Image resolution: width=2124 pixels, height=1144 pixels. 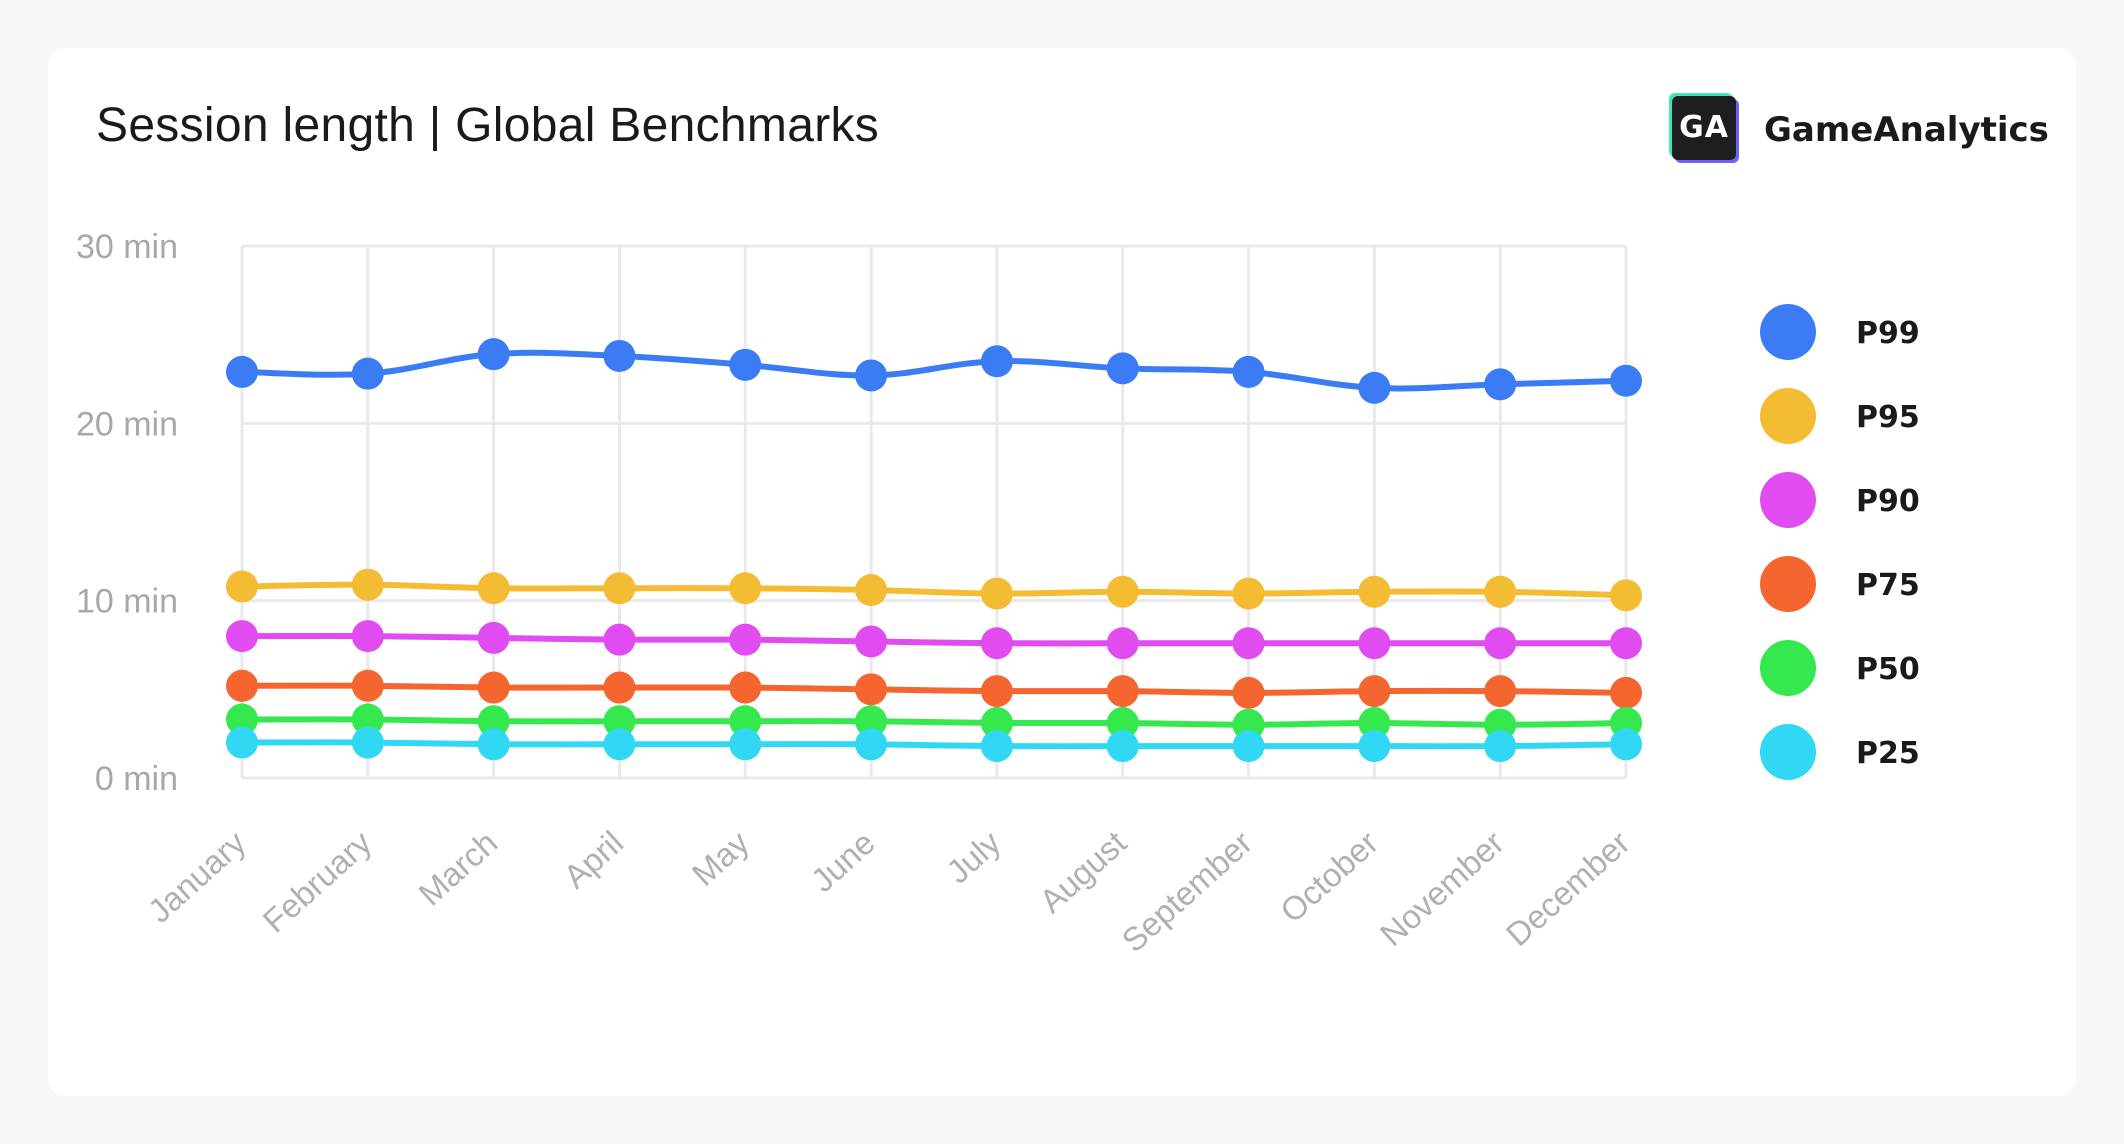 I want to click on legend-label: P75, so click(x=1888, y=585).